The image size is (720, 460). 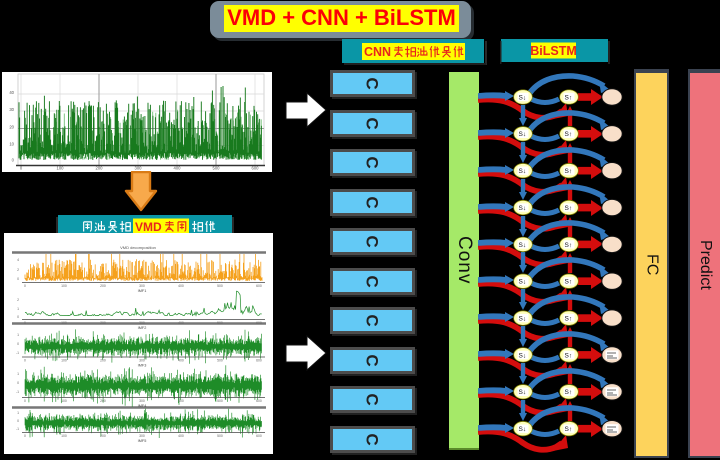 I want to click on svg-text: IMF1, so click(x=142, y=291).